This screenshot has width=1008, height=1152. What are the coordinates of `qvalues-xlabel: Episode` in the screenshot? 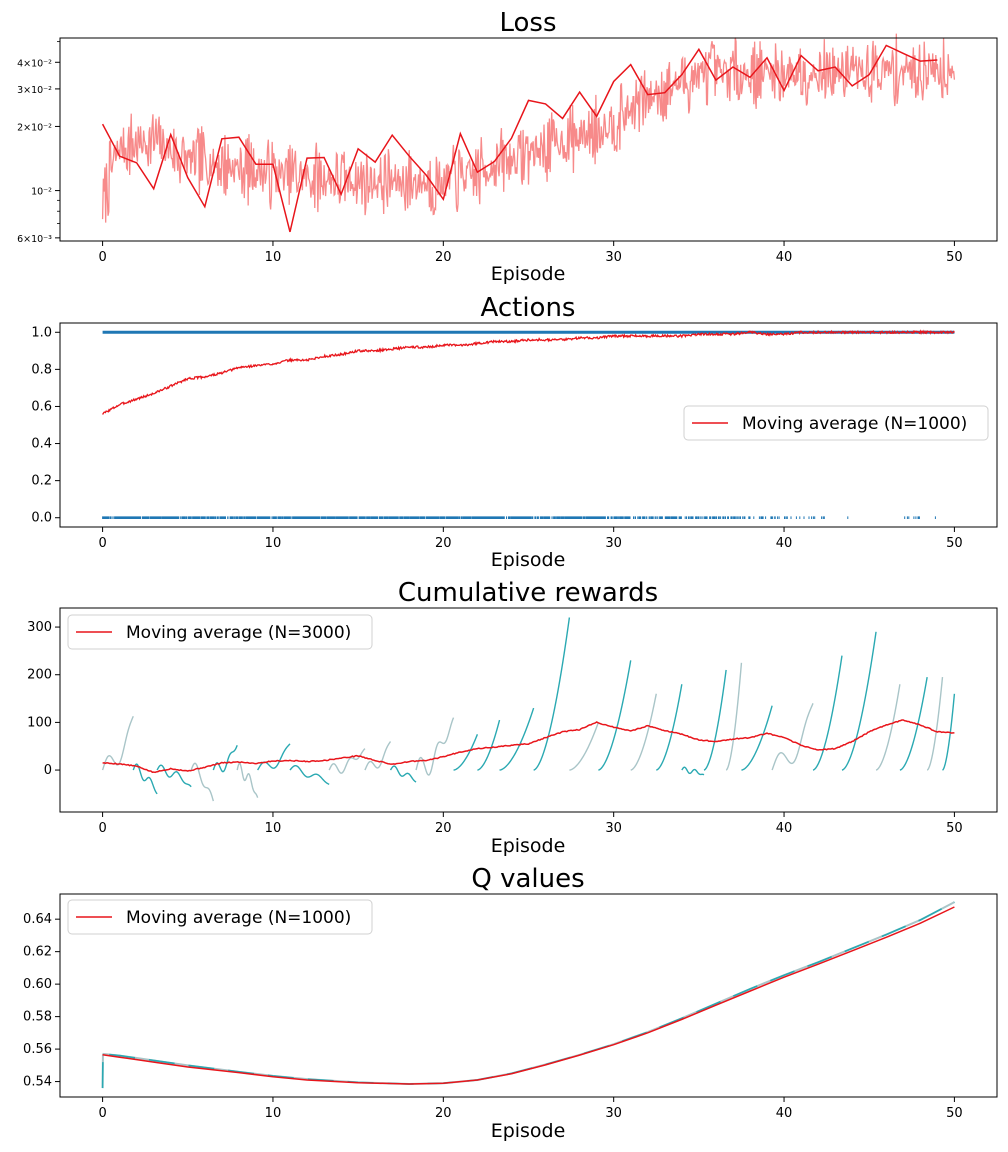 It's located at (528, 1131).